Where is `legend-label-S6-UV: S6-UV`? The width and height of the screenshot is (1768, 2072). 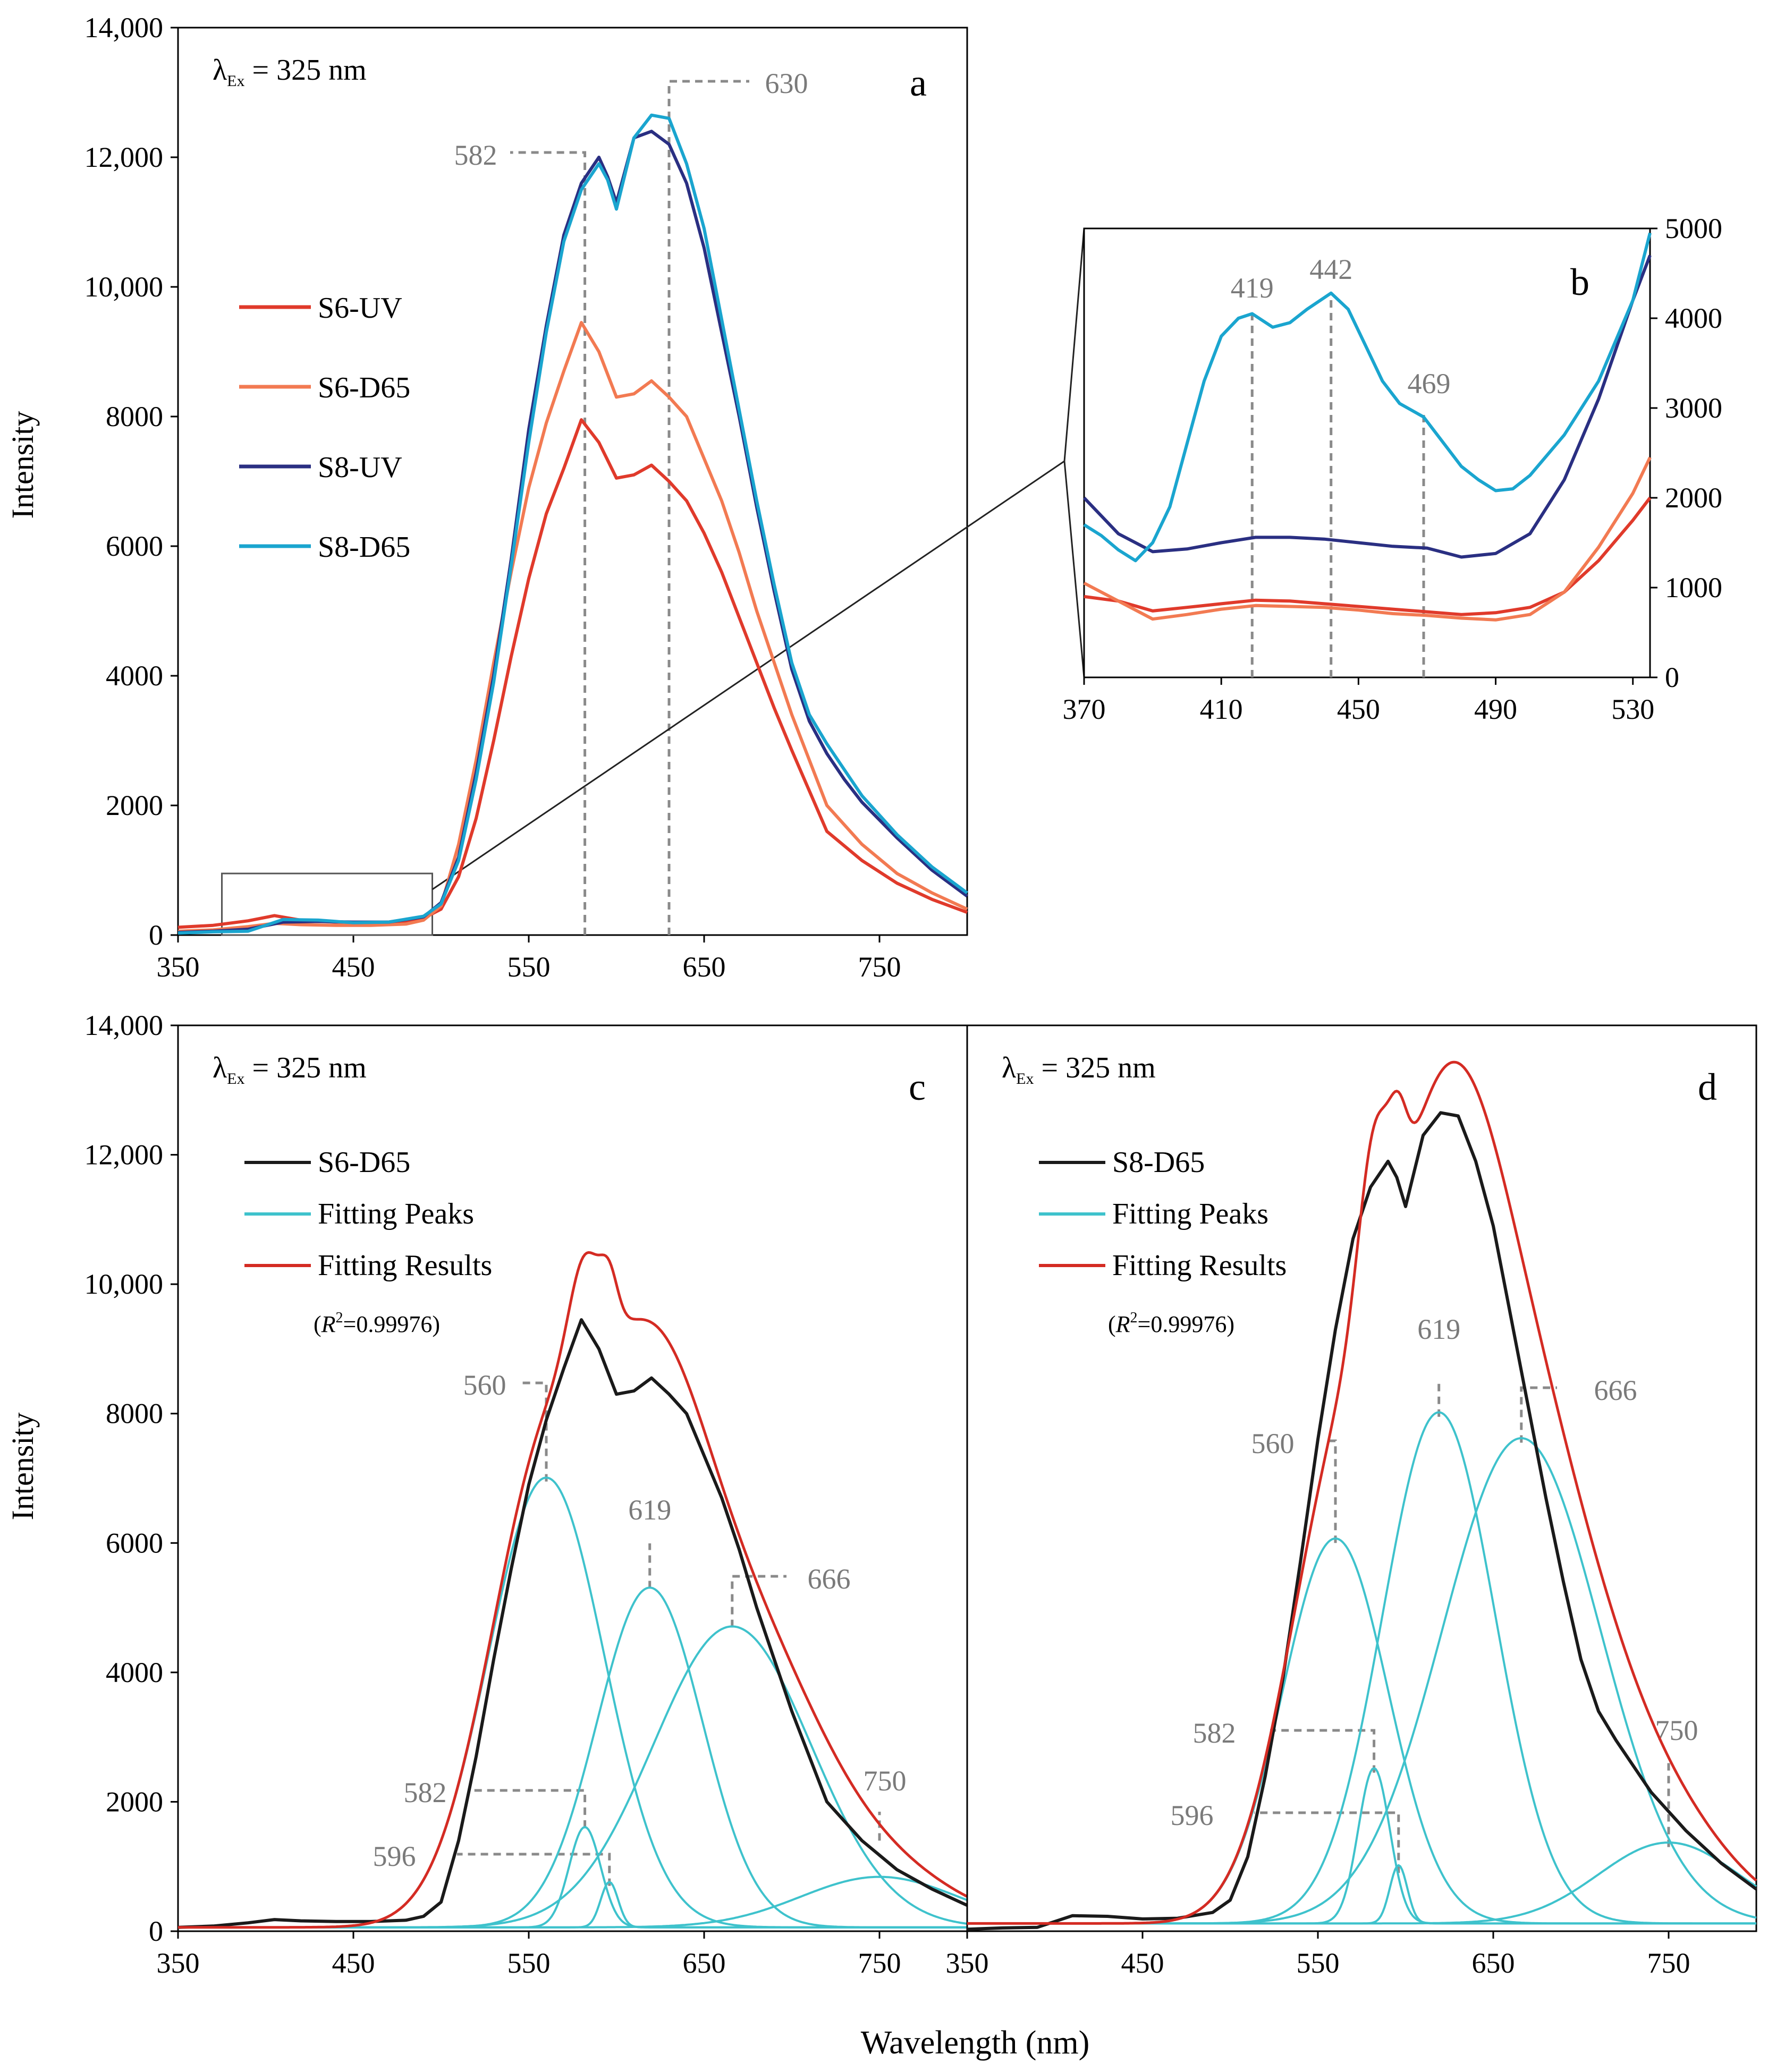
legend-label-S6-UV: S6-UV is located at coordinates (360, 308).